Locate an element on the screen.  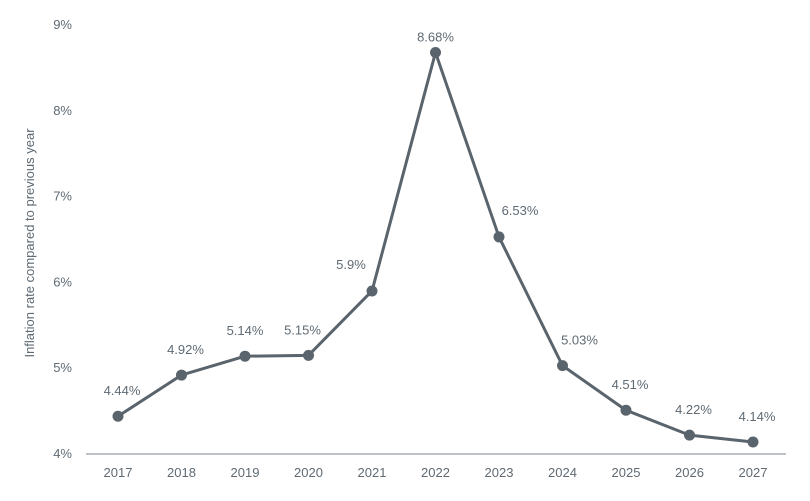
y-axis-title: Inflation rate compared to previous year is located at coordinates (29, 243).